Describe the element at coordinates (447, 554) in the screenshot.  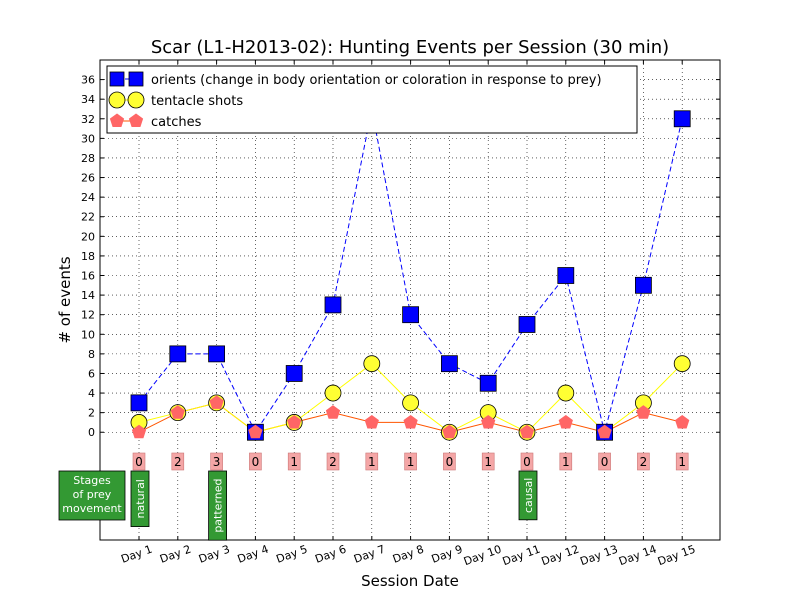
I see `x-tick-label: Day 9` at that location.